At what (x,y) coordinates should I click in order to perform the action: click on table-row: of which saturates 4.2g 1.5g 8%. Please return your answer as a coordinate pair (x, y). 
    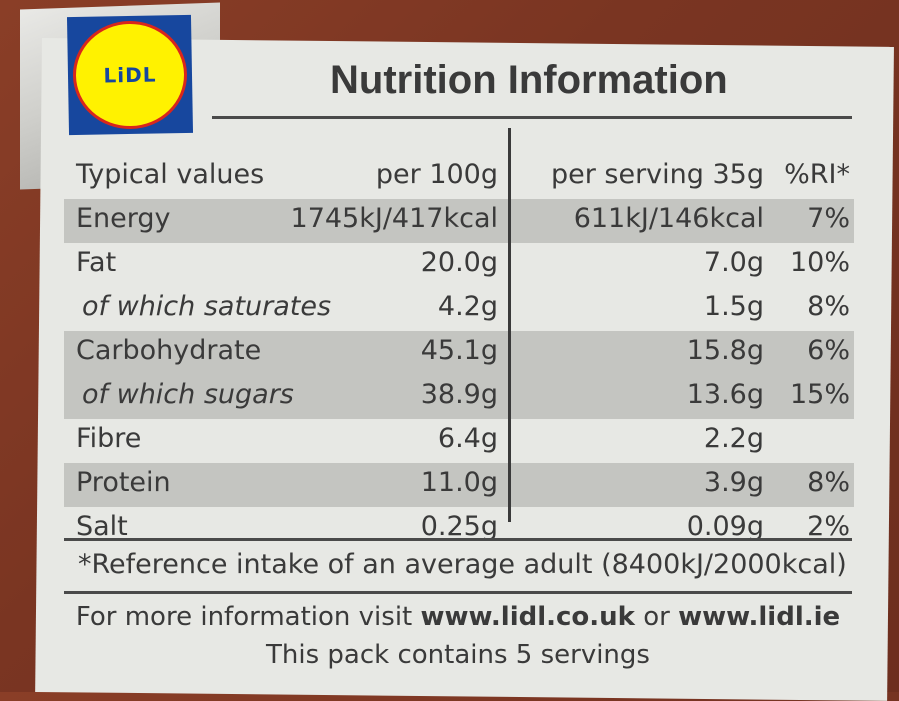
    Looking at the image, I should click on (459, 309).